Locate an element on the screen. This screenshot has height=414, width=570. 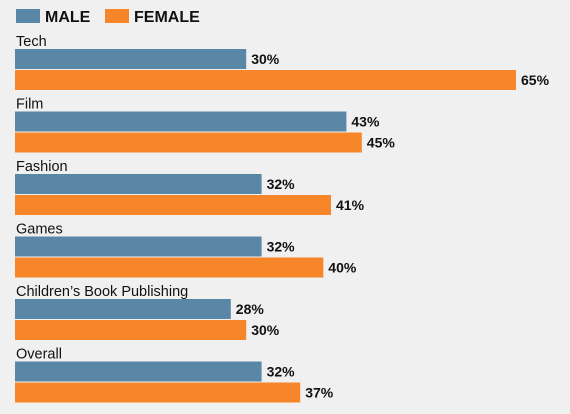
legend-label-male: MALE is located at coordinates (68, 17).